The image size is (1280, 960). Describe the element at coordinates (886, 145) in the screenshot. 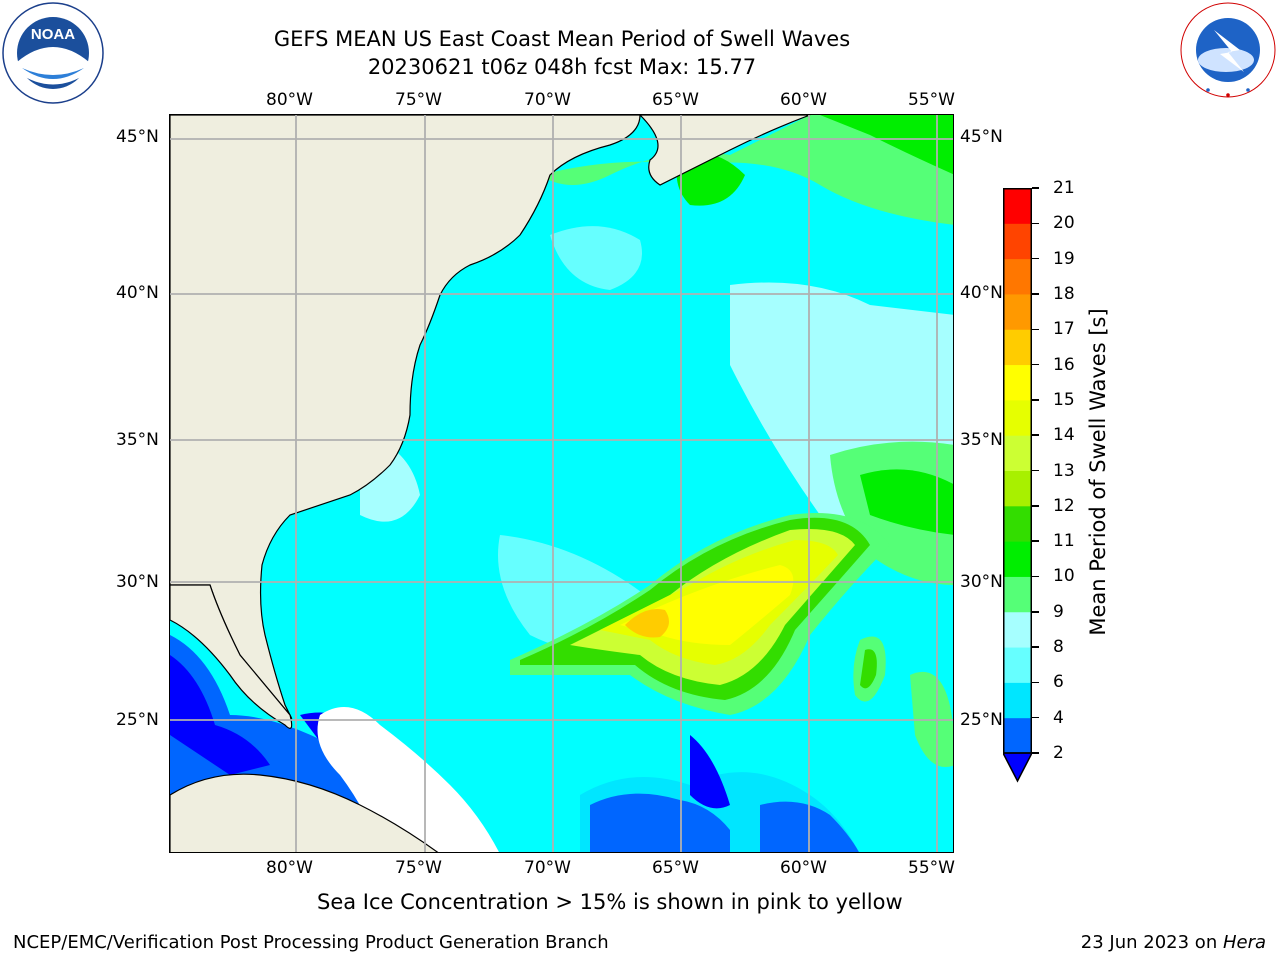

I see `field-10-11s-northeast` at that location.